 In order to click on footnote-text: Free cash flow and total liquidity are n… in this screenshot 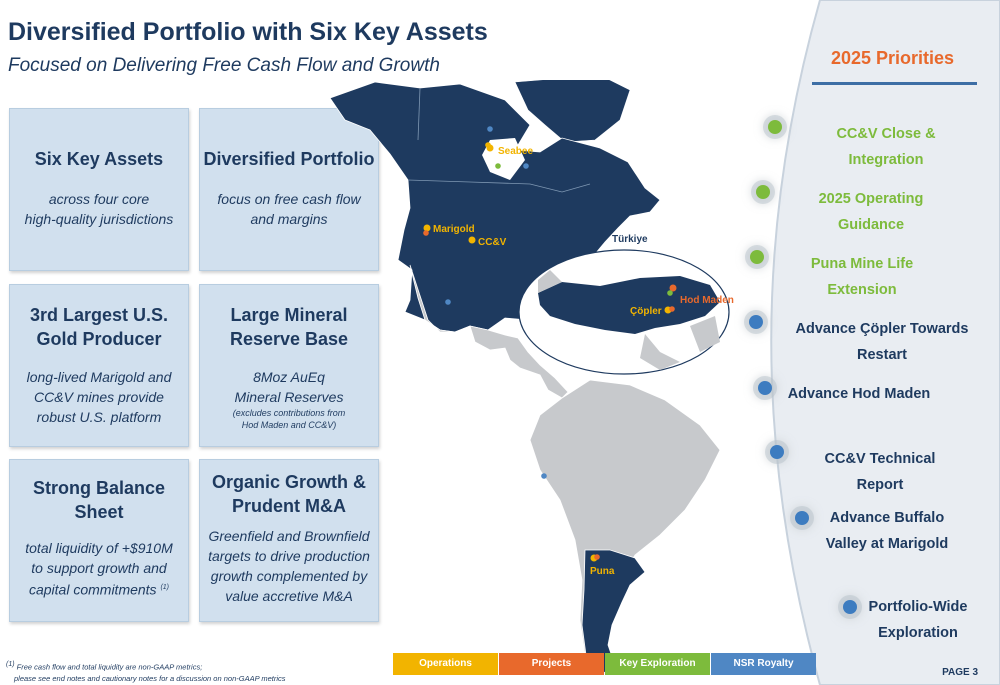, I will do `click(109, 667)`.